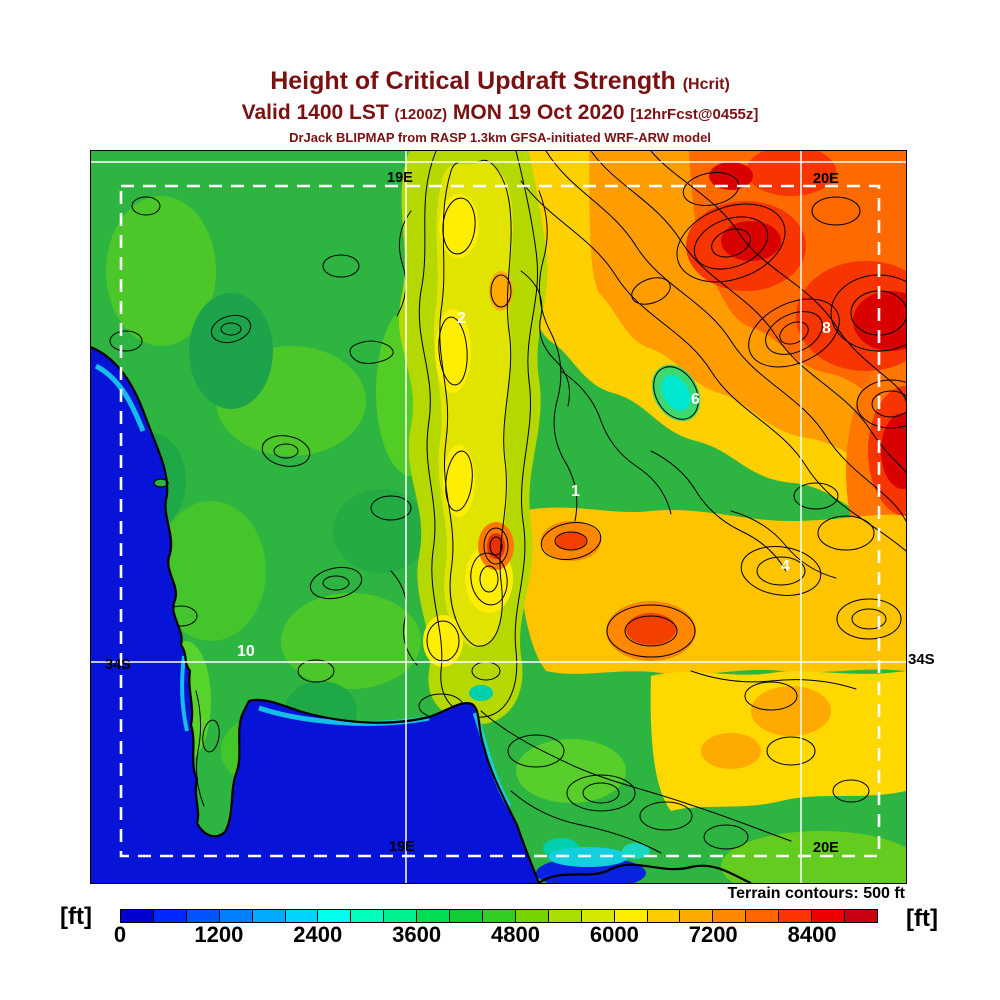 This screenshot has height=1000, width=1000. What do you see at coordinates (120, 934) in the screenshot?
I see `colorbar-tick-label: 0` at bounding box center [120, 934].